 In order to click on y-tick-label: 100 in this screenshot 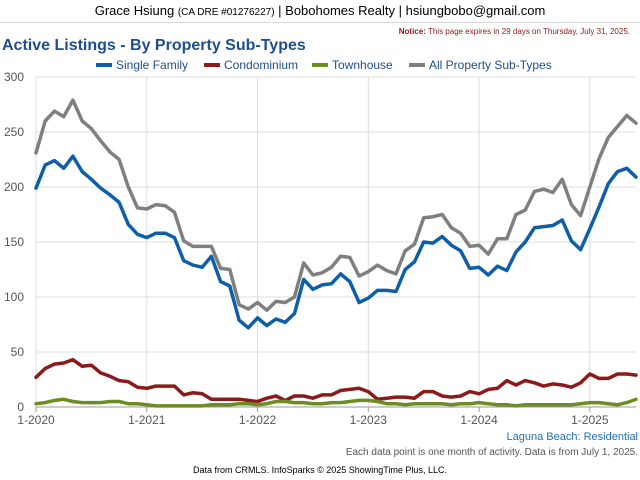, I will do `click(14, 297)`.